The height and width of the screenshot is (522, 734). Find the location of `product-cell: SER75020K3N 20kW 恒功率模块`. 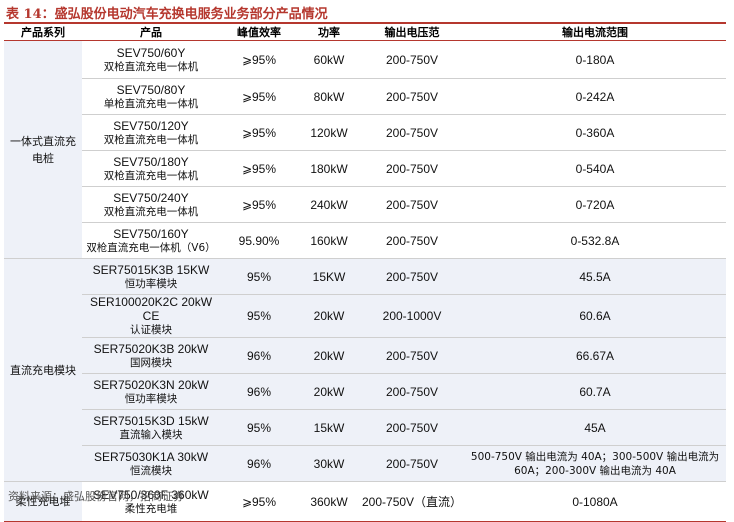

product-cell: SER75020K3N 20kW 恒功率模块 is located at coordinates (151, 391).